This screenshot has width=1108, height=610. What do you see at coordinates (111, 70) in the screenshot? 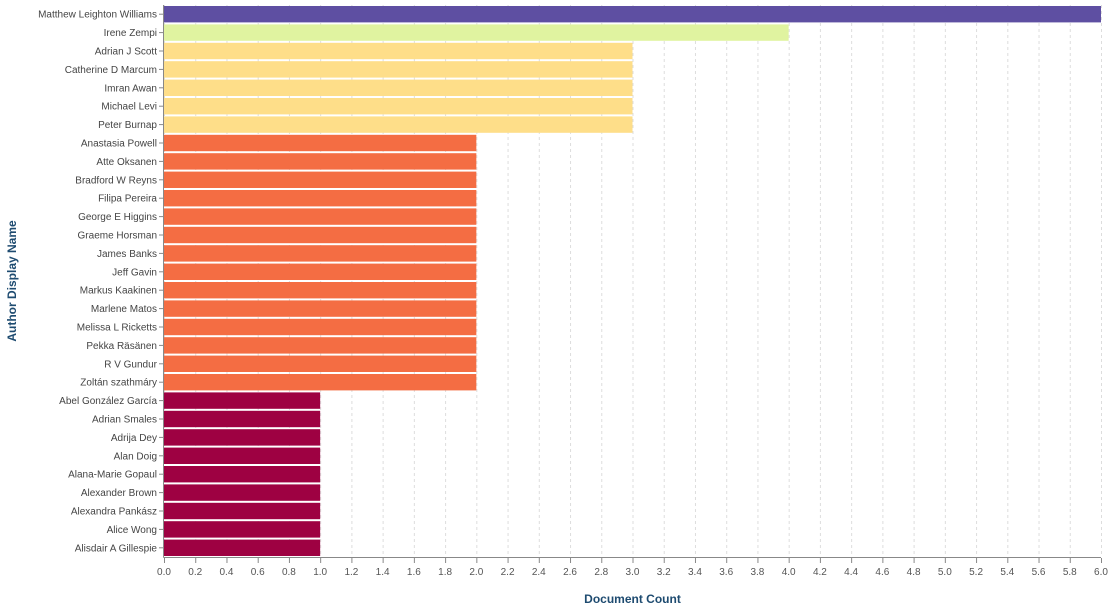
I see `y-tick-label: Catherine D Marcum` at bounding box center [111, 70].